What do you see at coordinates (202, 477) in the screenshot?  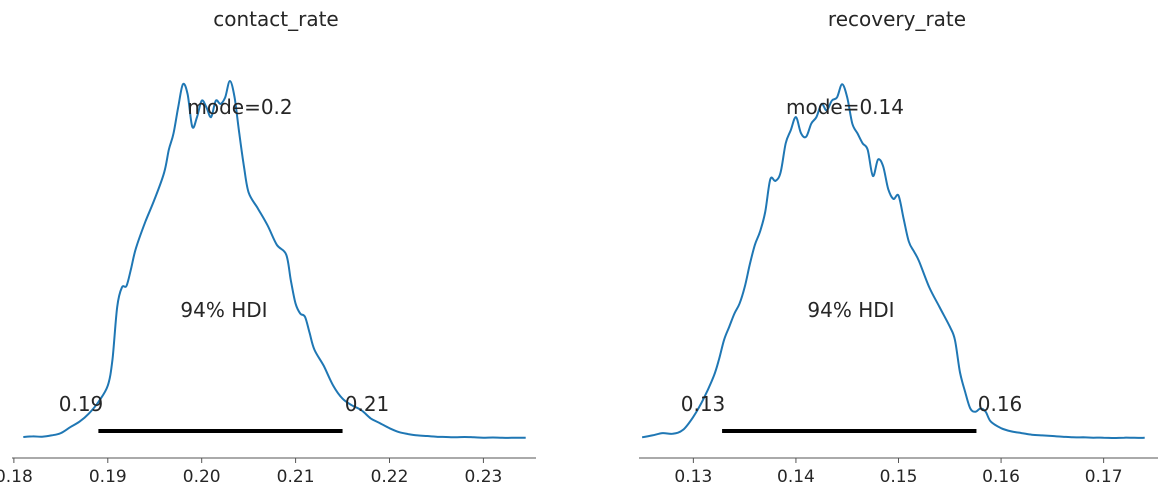 I see `x-tick-label: 0.20` at bounding box center [202, 477].